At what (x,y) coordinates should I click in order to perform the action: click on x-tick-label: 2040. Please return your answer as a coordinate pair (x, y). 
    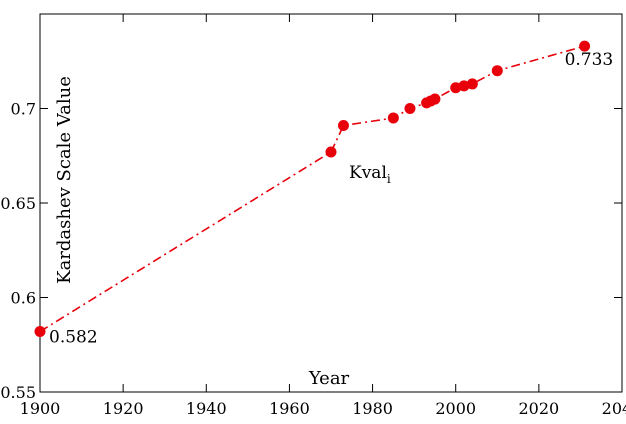
    Looking at the image, I should click on (614, 408).